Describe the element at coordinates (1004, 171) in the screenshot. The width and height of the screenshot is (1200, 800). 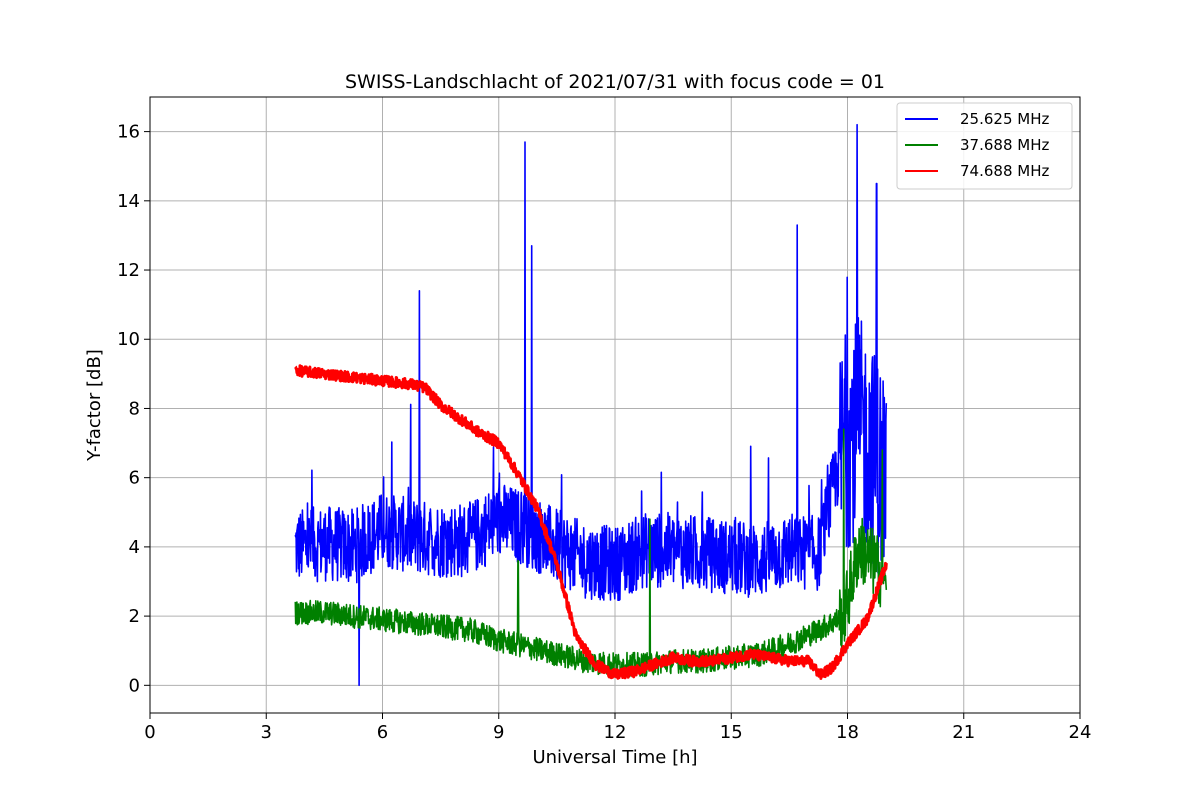
I see `legend-label-series-3: 74.688 MHz` at that location.